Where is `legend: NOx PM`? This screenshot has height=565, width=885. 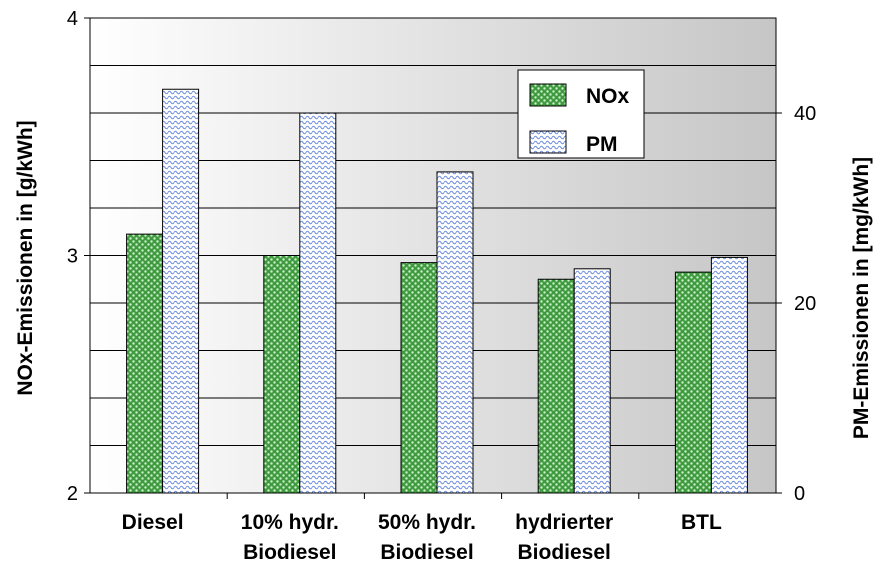 legend: NOx PM is located at coordinates (581, 114).